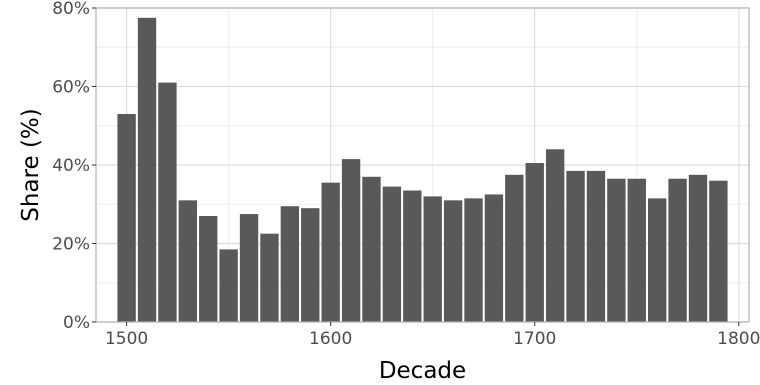 Image resolution: width=760 pixels, height=385 pixels. What do you see at coordinates (126, 339) in the screenshot?
I see `x-tick-label: 1500` at bounding box center [126, 339].